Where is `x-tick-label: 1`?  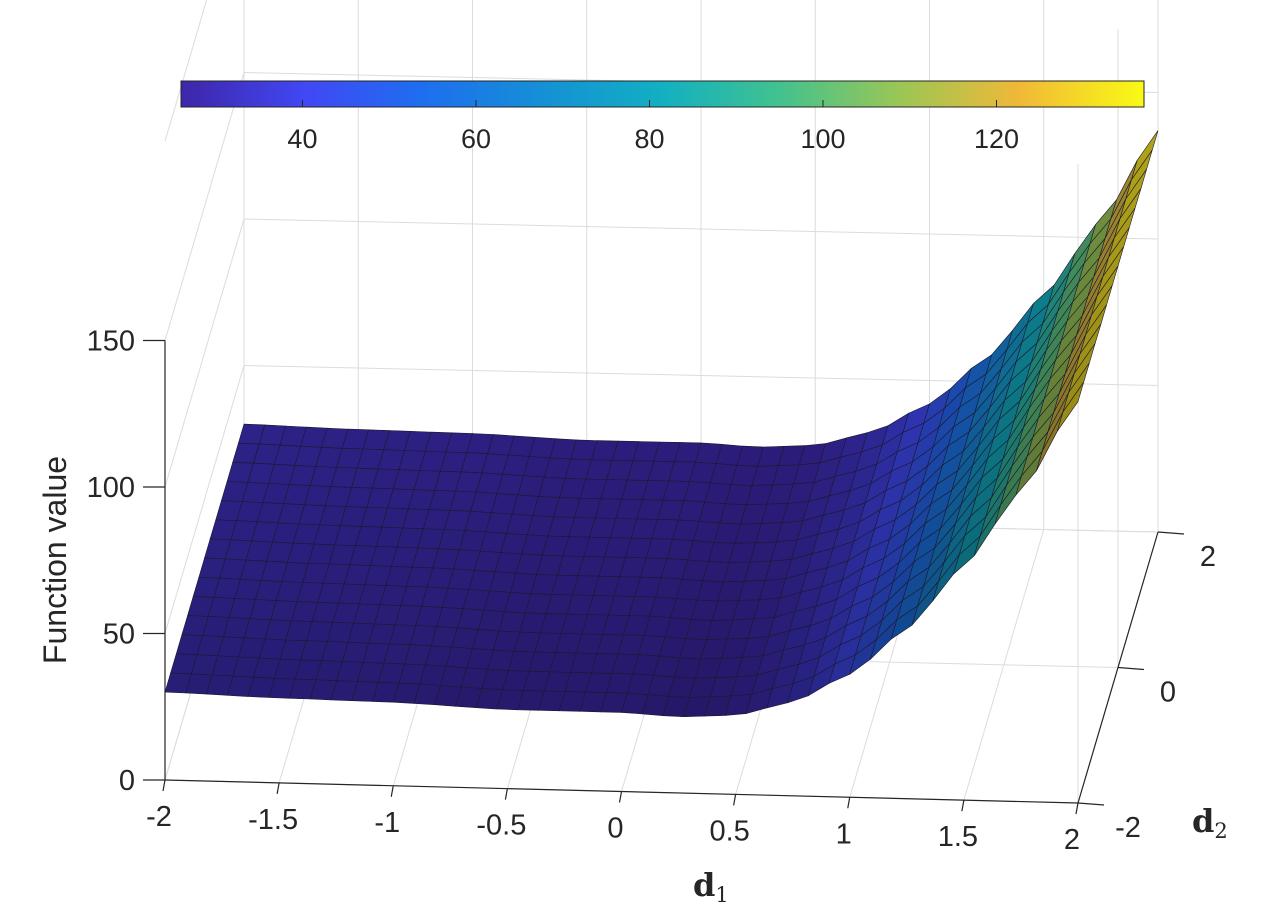 x-tick-label: 1 is located at coordinates (844, 834).